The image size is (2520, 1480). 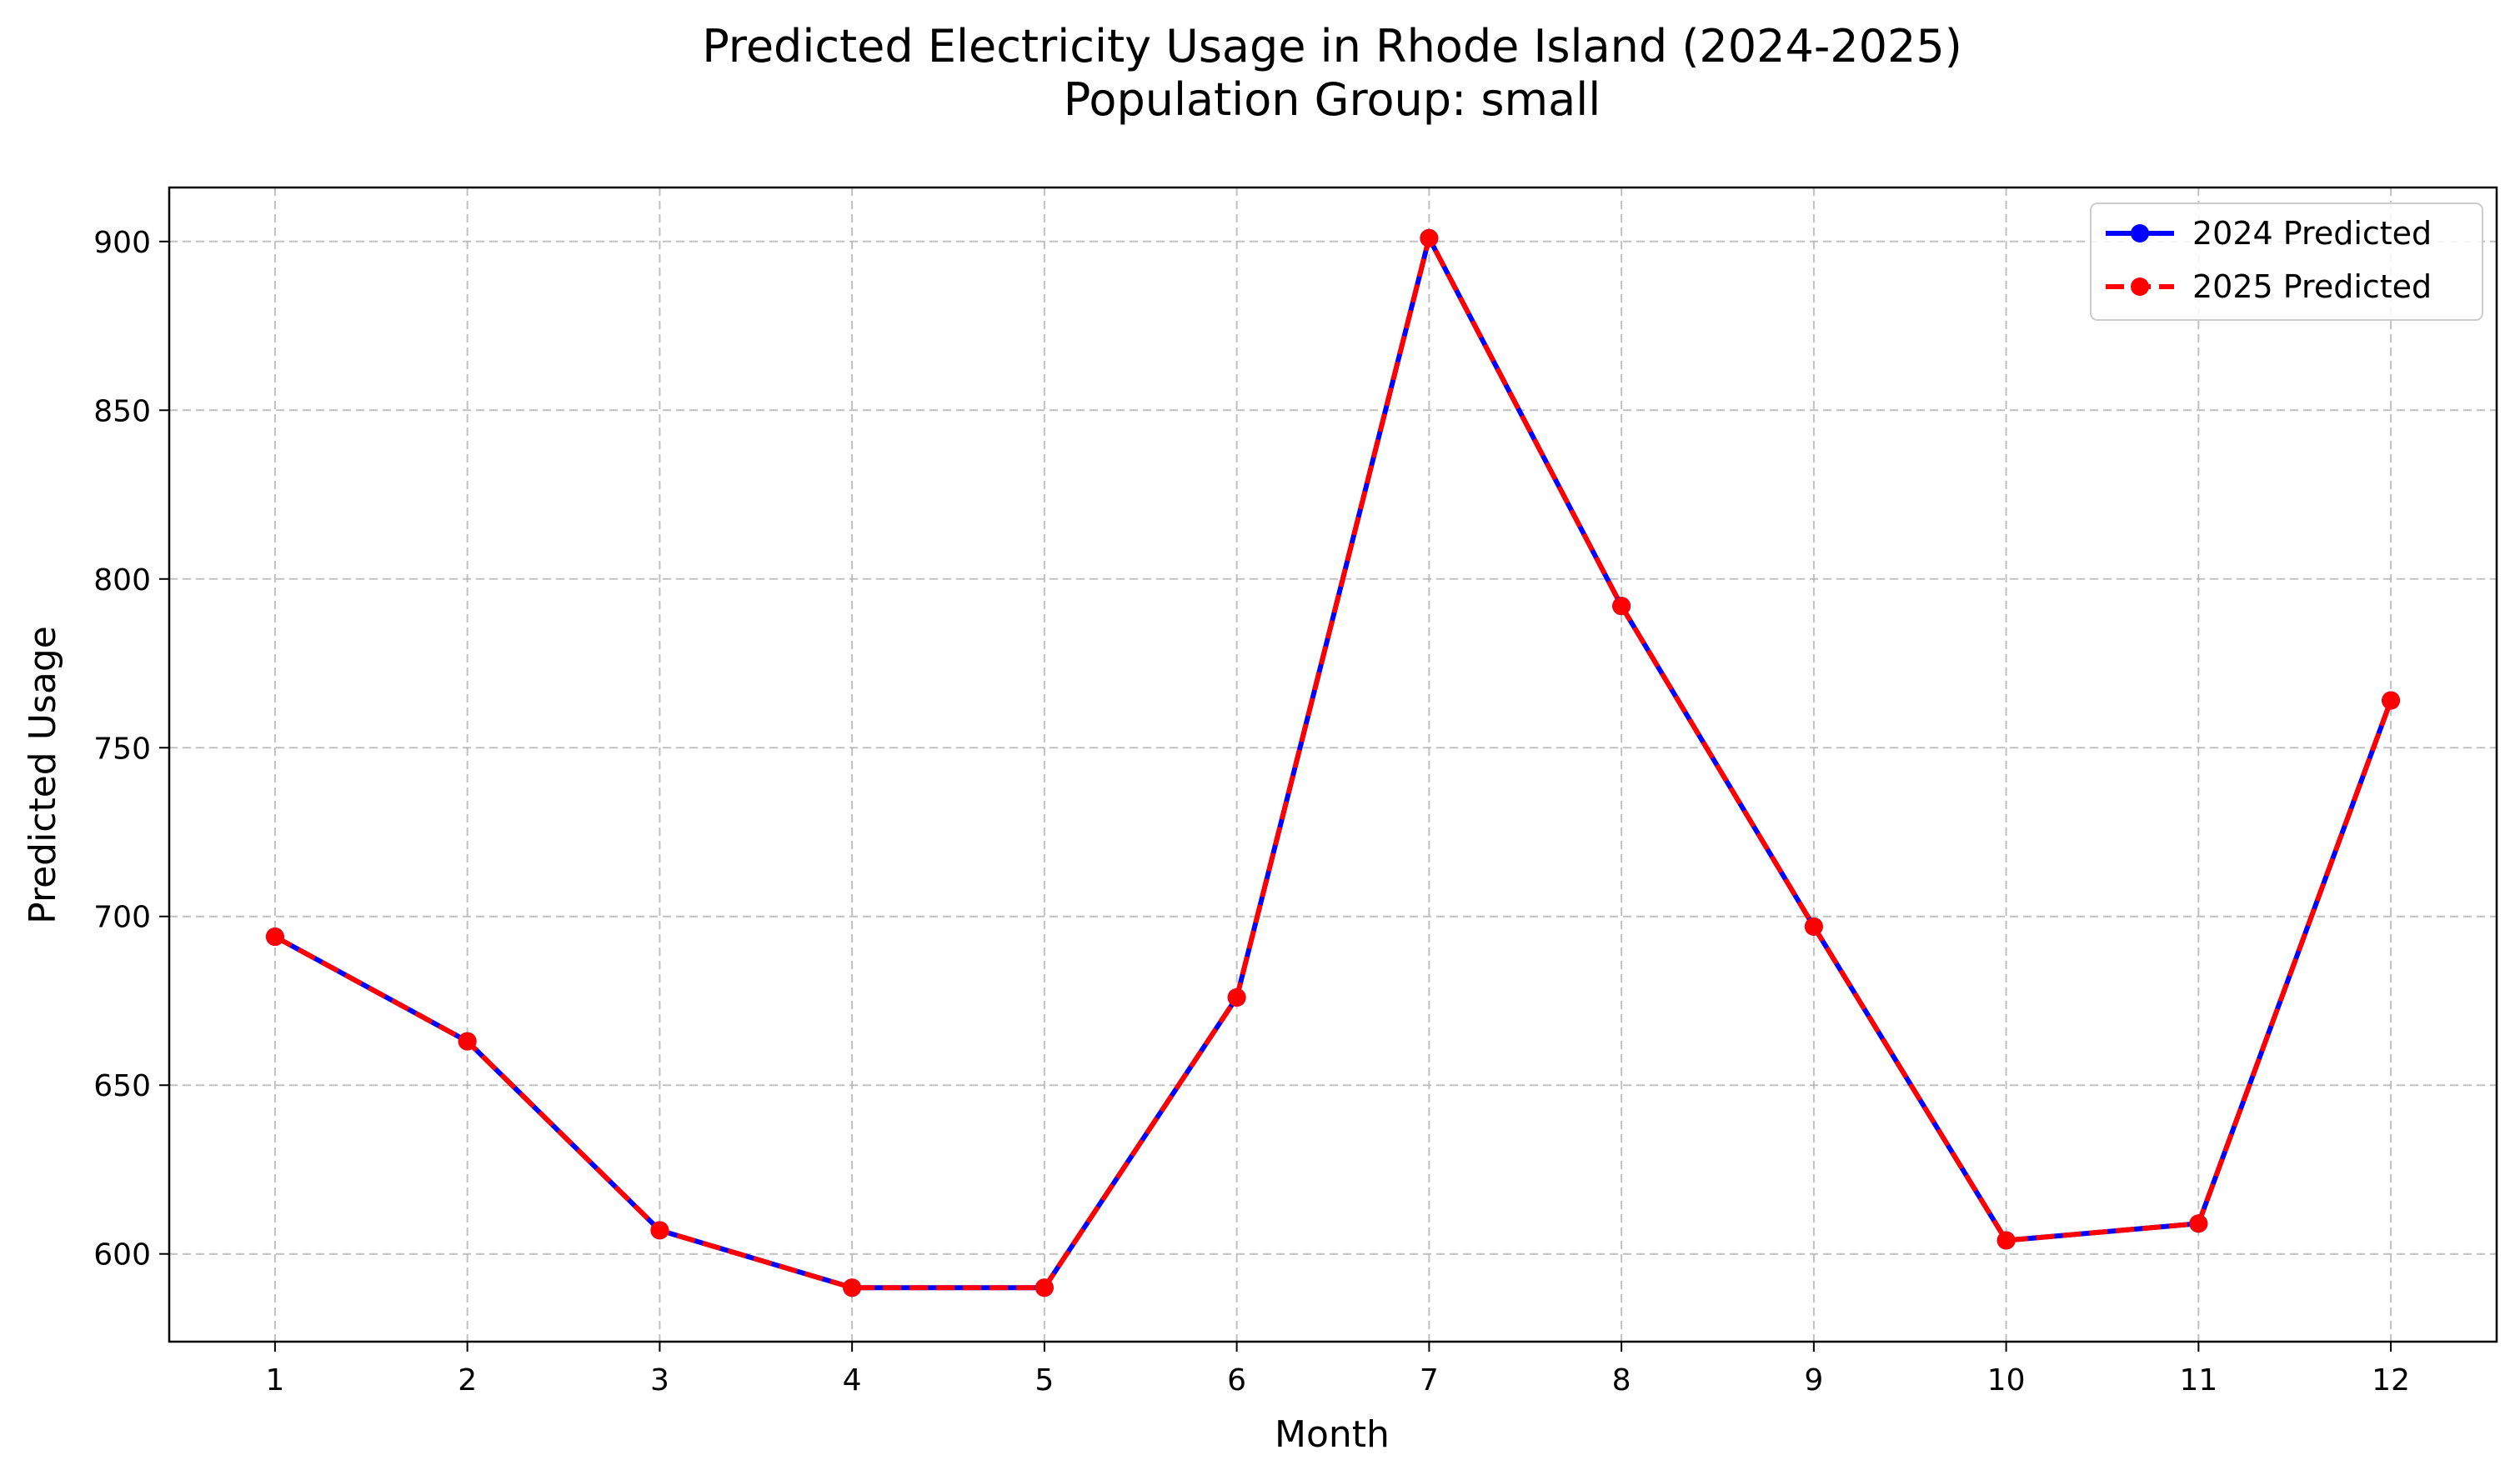 I want to click on y-tick-label: 800, so click(x=122, y=580).